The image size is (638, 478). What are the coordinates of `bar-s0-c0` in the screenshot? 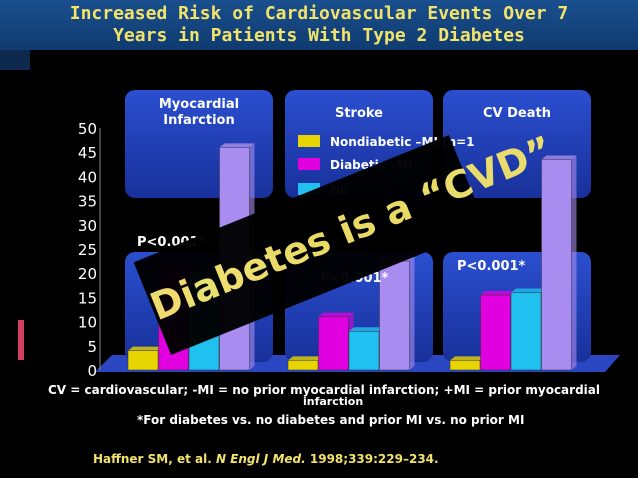 It's located at (143, 360).